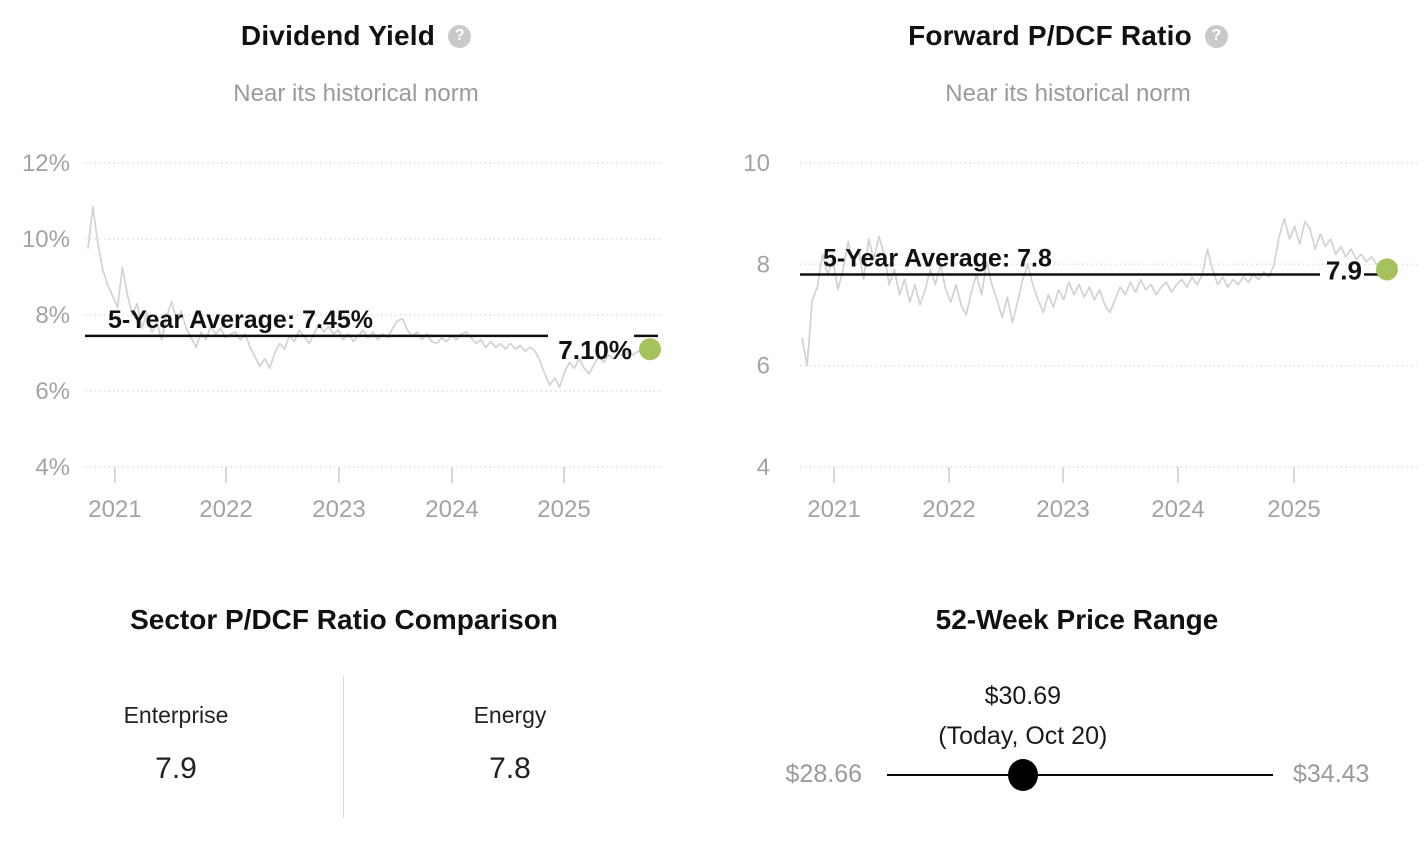  I want to click on pdcf-ratio-title: Forward P/DCF Ratio, so click(1050, 35).